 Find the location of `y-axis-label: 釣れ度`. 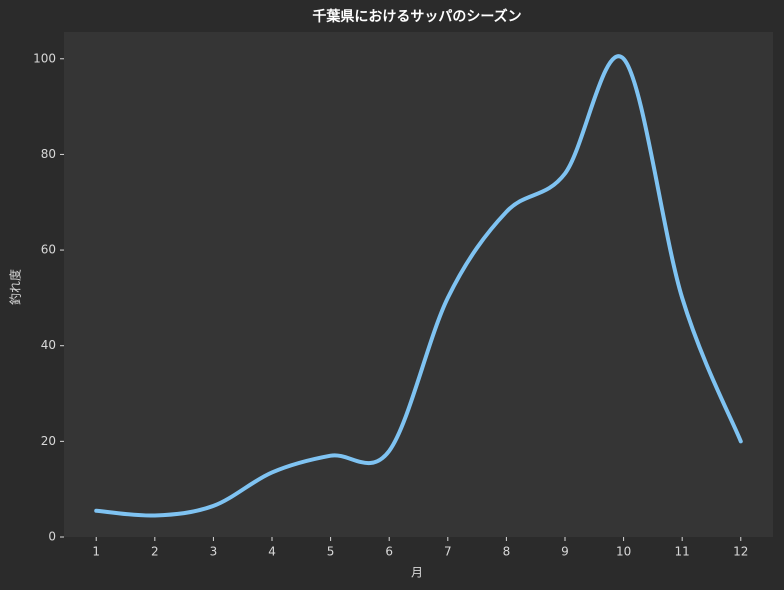

y-axis-label: 釣れ度 is located at coordinates (15, 287).